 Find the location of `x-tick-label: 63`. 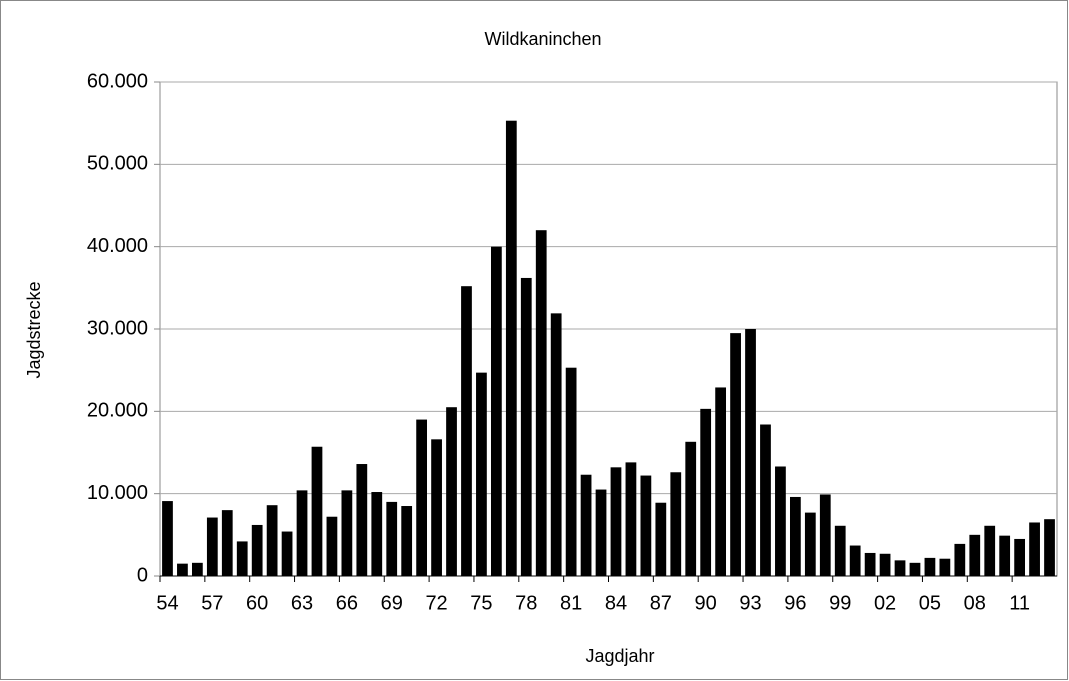

x-tick-label: 63 is located at coordinates (302, 603).